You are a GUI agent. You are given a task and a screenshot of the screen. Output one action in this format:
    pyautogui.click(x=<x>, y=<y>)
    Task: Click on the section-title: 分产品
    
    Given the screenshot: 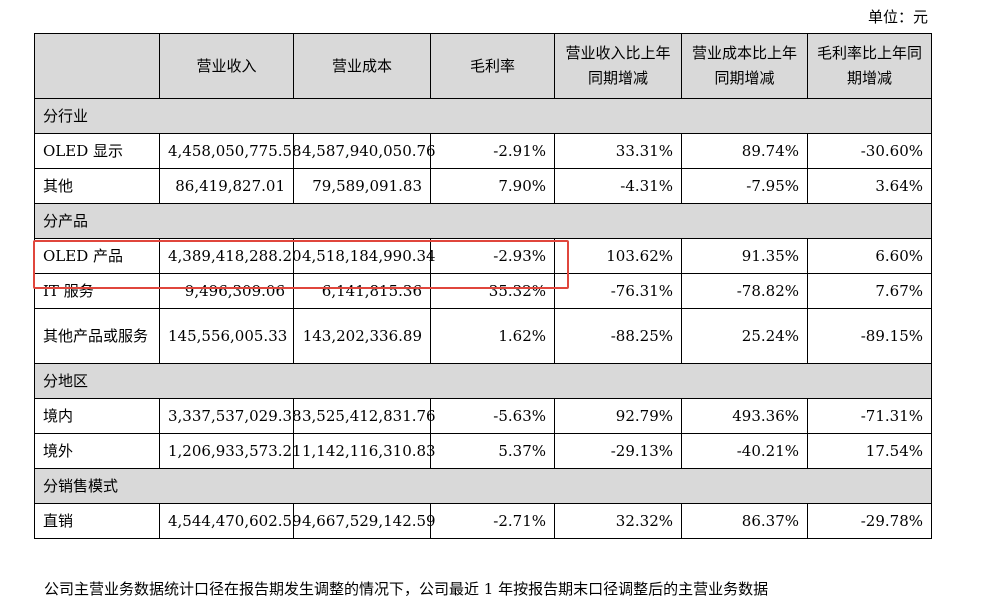 What is the action you would take?
    pyautogui.click(x=483, y=221)
    